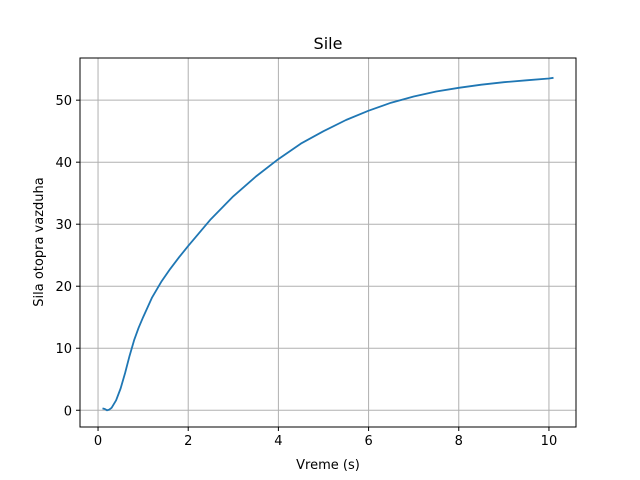  I want to click on x-tick-label: 10, so click(549, 441).